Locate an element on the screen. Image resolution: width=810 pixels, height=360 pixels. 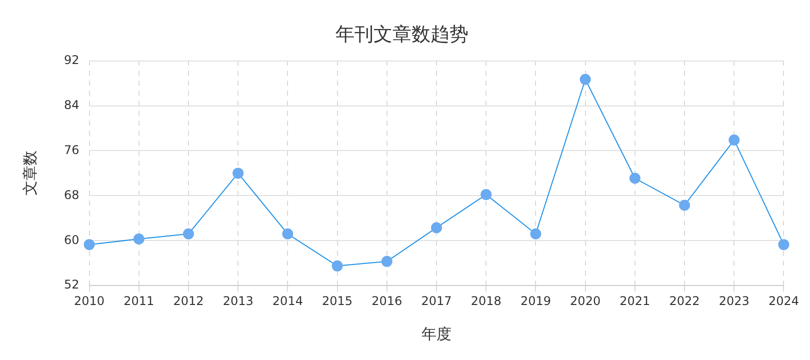
y-tick-label: 68 is located at coordinates (72, 195).